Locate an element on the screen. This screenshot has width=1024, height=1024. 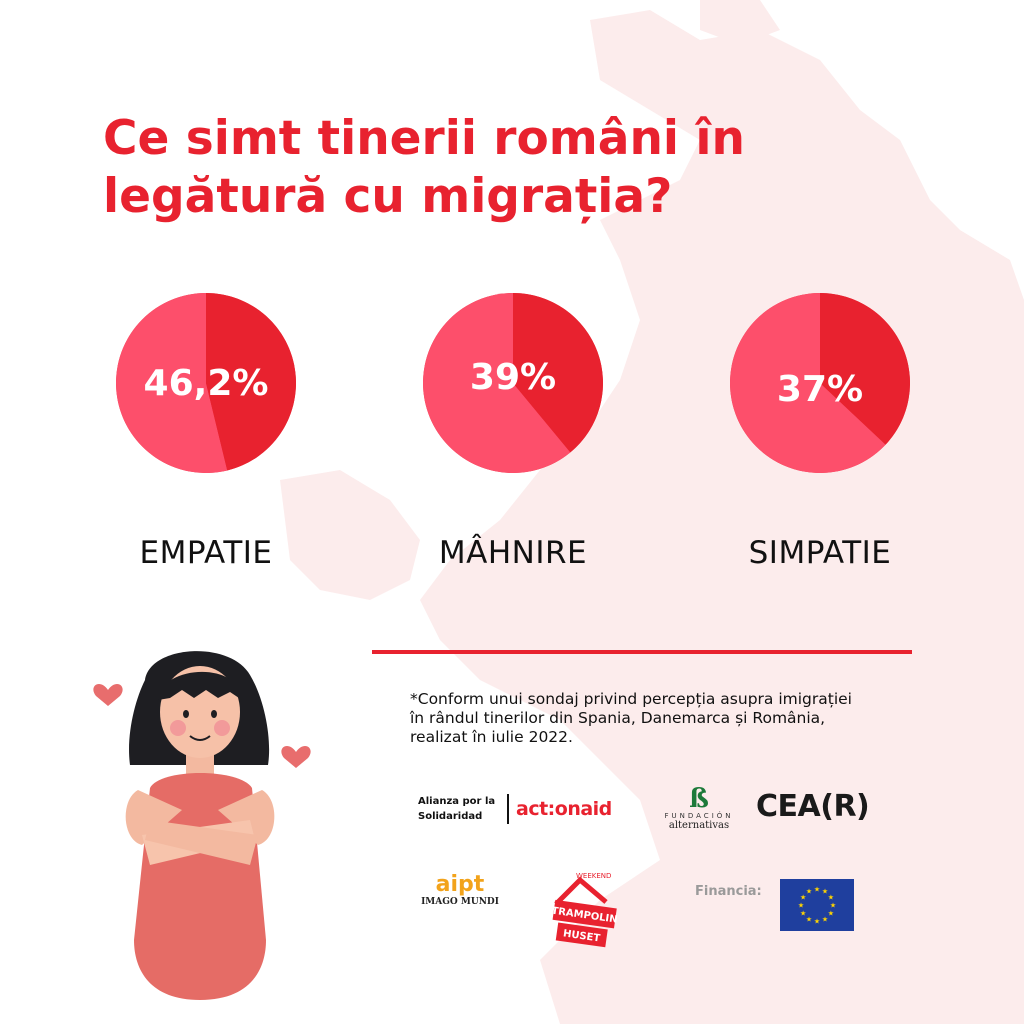
imago-mundi-text: IMAGO MUNDI is located at coordinates (460, 902).